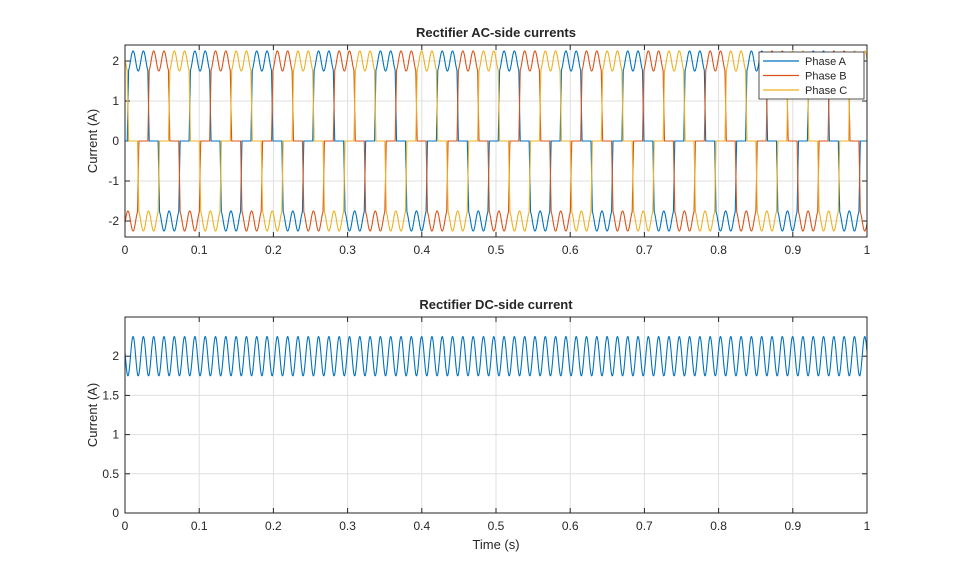  What do you see at coordinates (496, 32) in the screenshot?
I see `chart-title: Rectifier AC-side currents` at bounding box center [496, 32].